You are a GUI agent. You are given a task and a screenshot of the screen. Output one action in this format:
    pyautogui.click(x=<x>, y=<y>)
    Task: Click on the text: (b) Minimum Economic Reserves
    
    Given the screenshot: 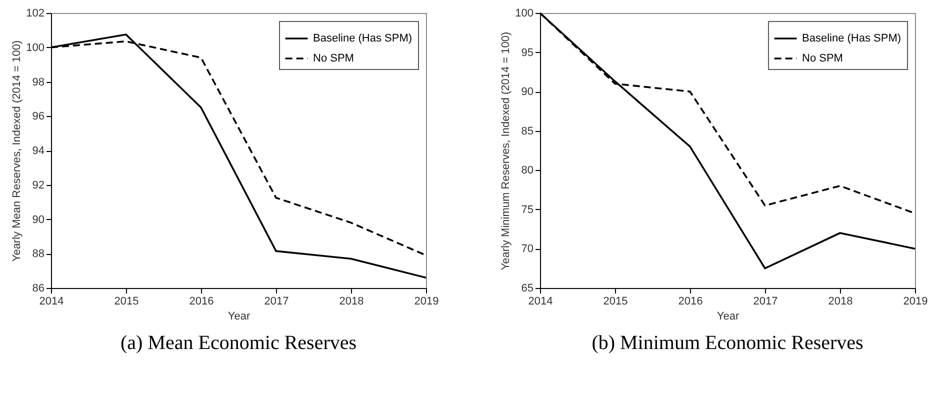 What is the action you would take?
    pyautogui.click(x=728, y=343)
    